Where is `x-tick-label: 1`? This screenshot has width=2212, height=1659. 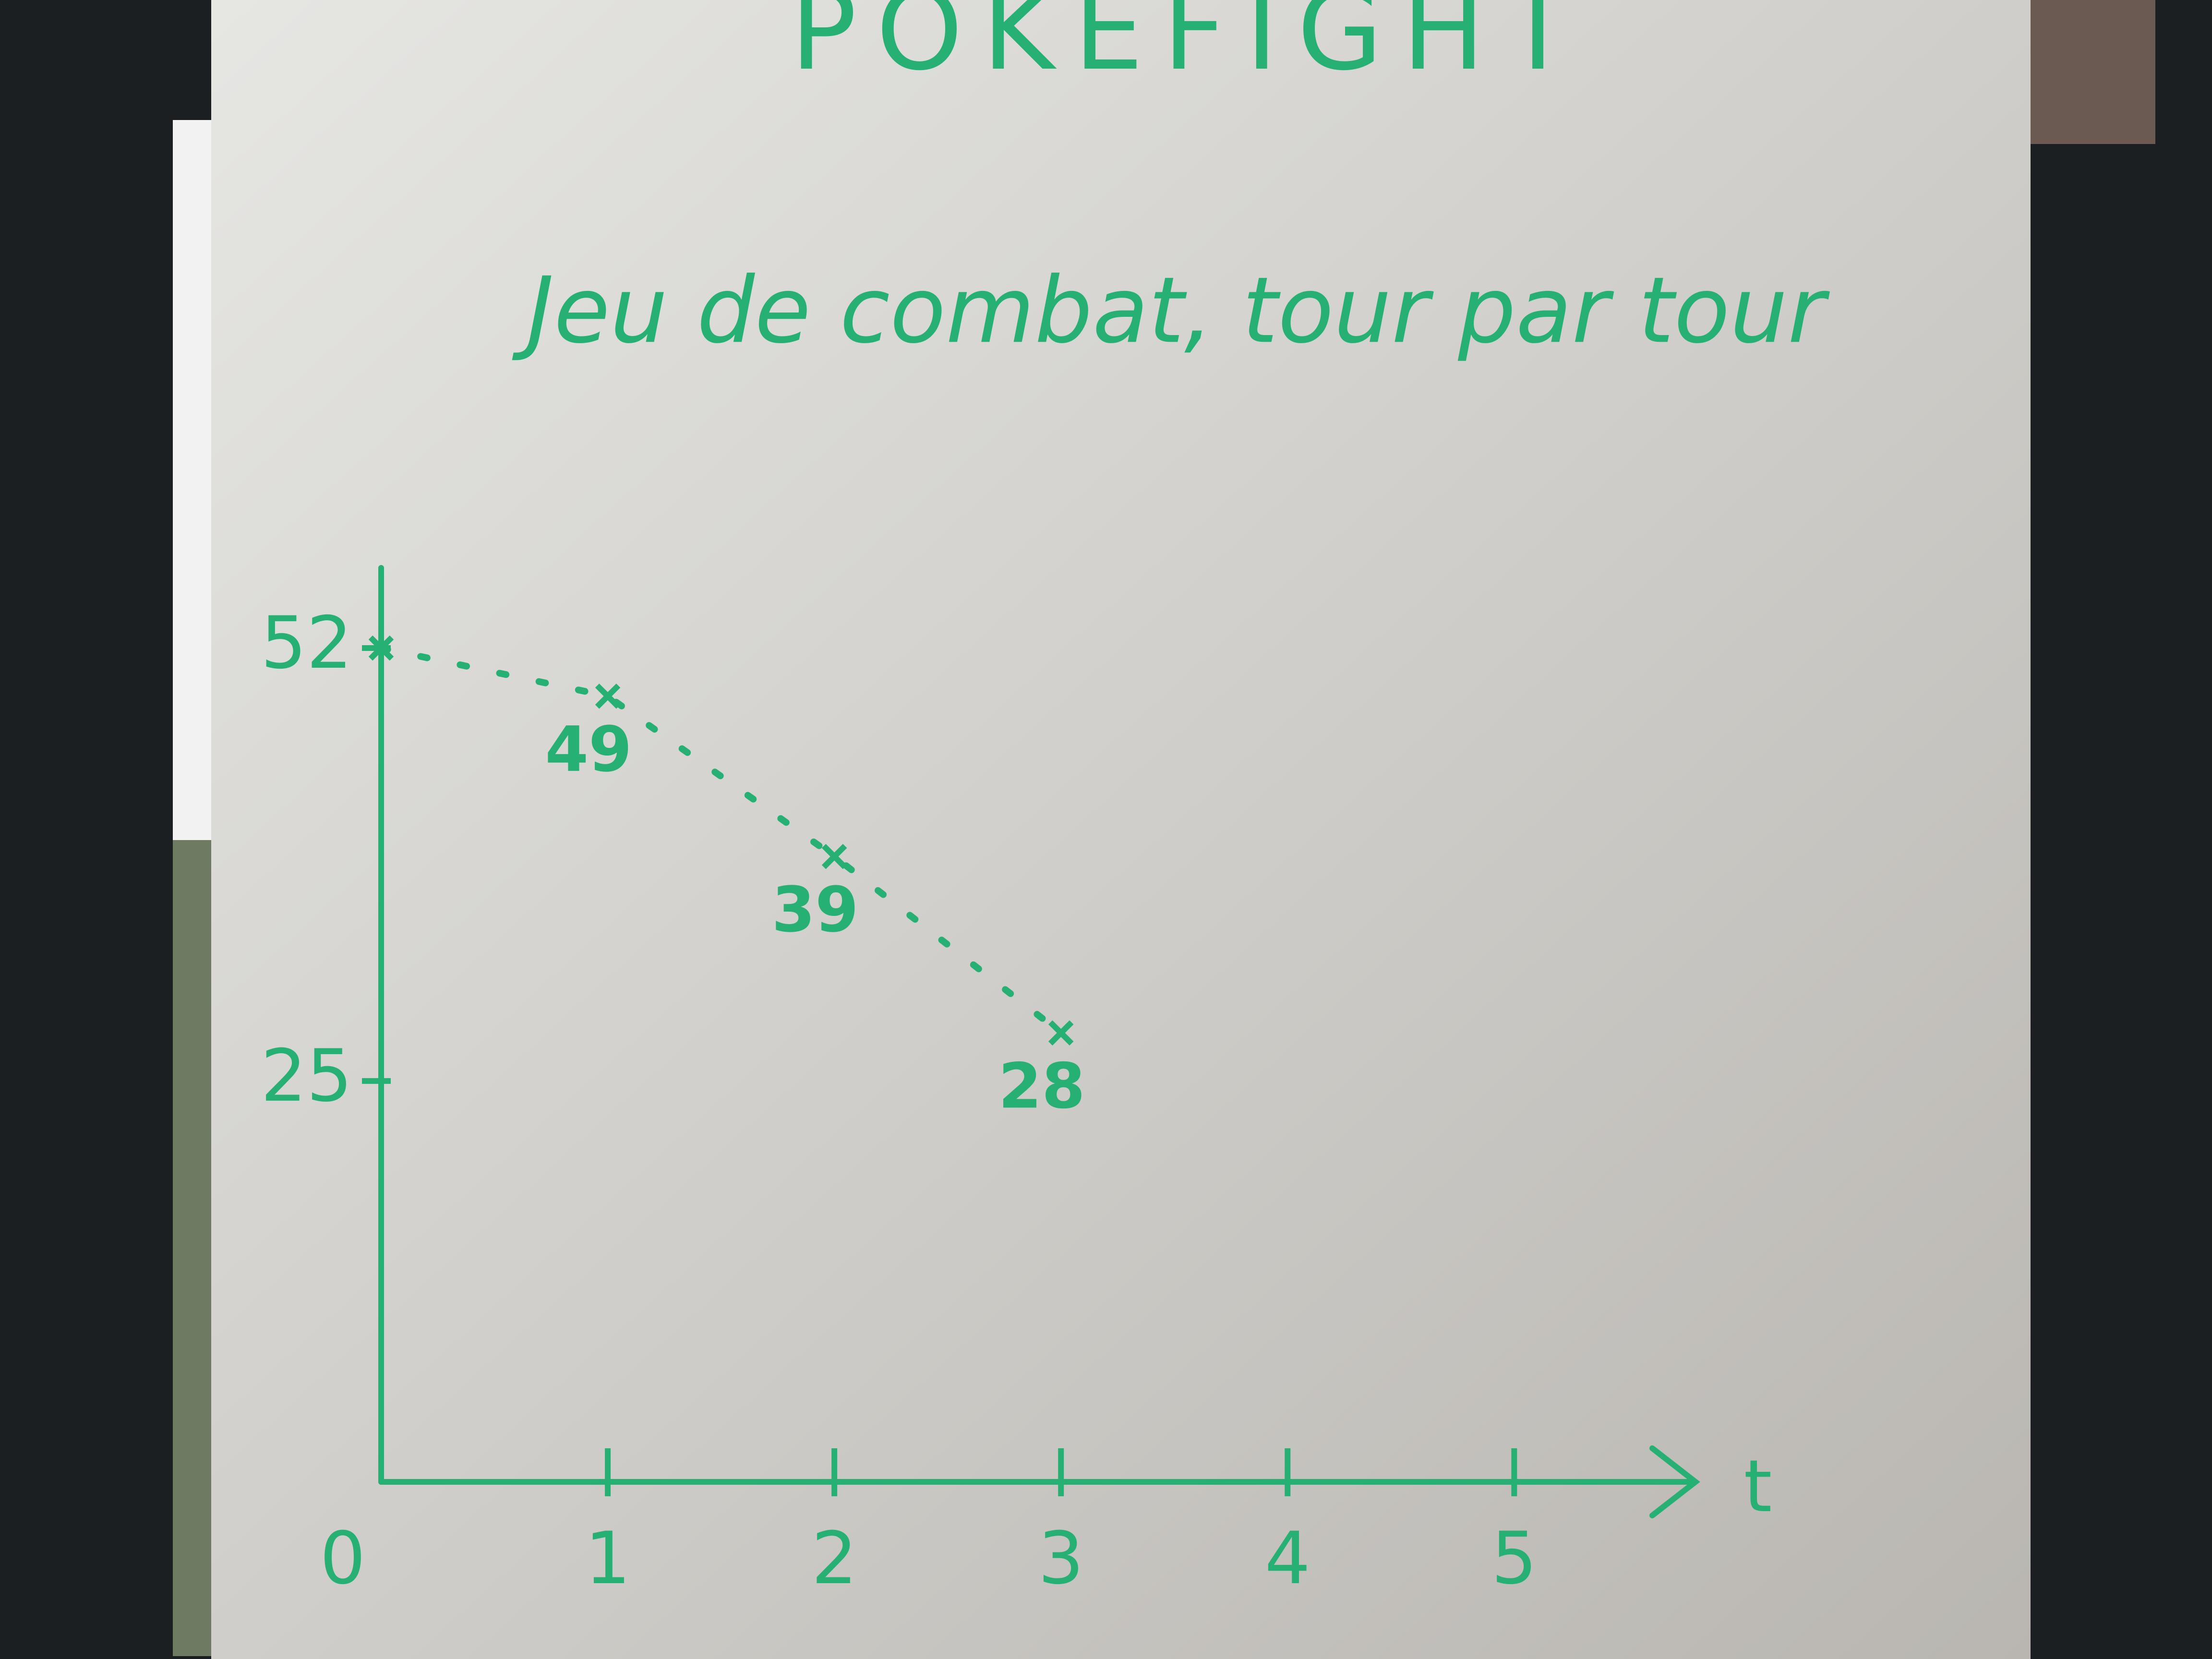
x-tick-label: 1 is located at coordinates (608, 1558).